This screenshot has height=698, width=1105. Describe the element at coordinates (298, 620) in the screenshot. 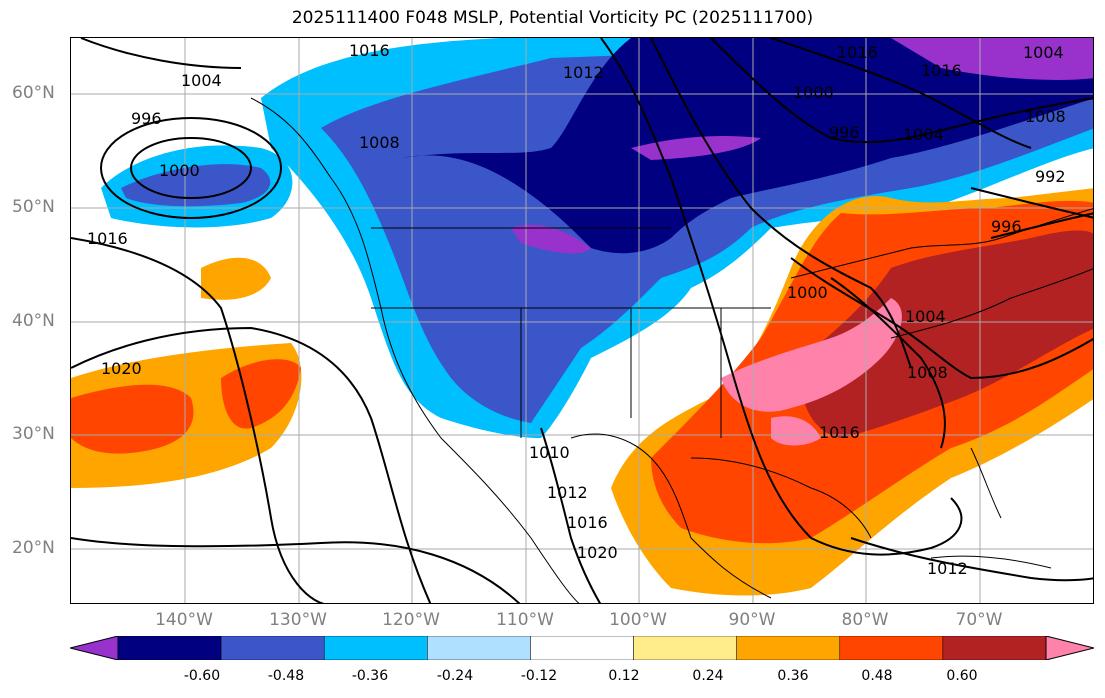

I see `lon-label-130w: 130°W` at that location.